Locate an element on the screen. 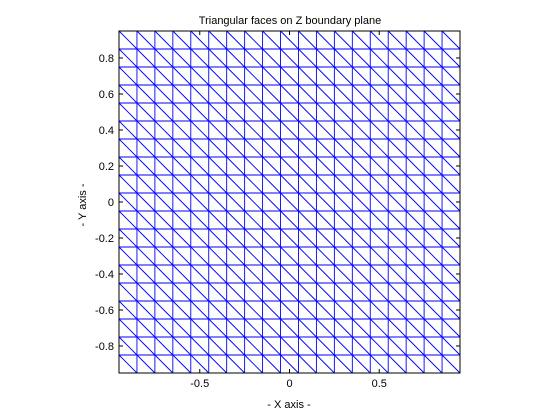 Image resolution: width=560 pixels, height=420 pixels. y-tick-label: -0.4 is located at coordinates (104, 275).